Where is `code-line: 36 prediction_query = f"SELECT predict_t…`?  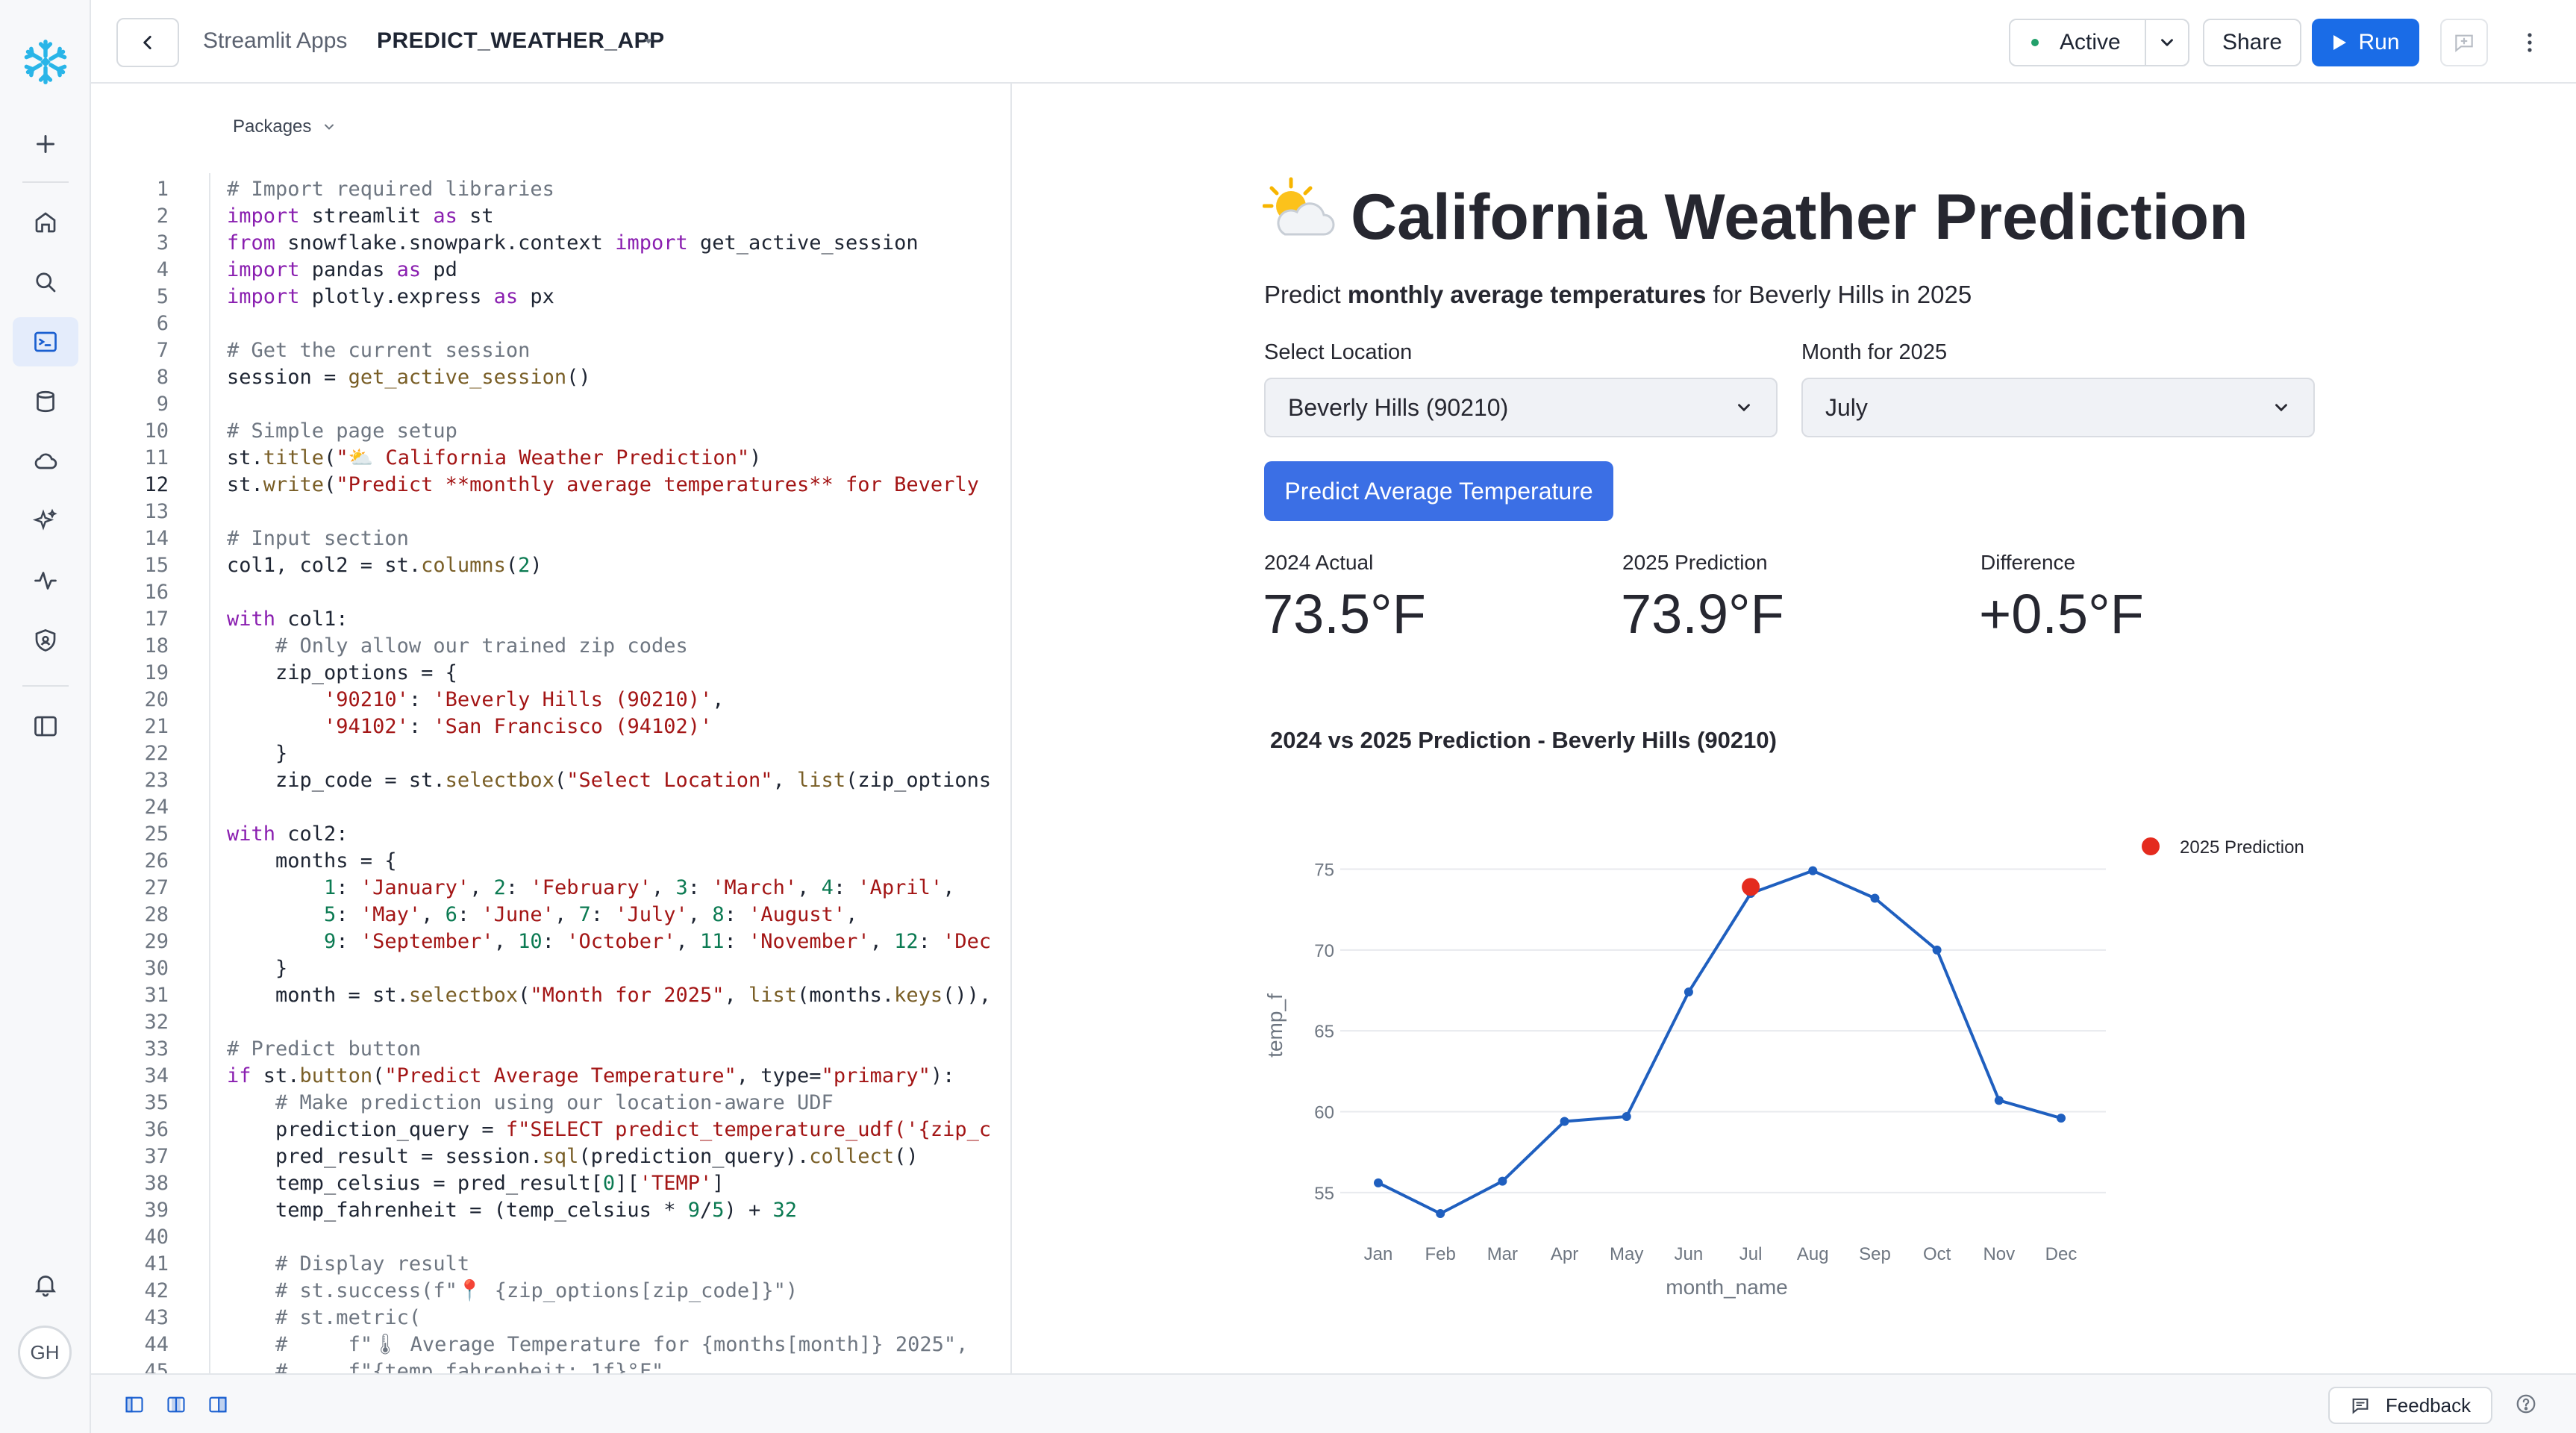 code-line: 36 prediction_query = f"SELECT predict_t… is located at coordinates (550, 1130).